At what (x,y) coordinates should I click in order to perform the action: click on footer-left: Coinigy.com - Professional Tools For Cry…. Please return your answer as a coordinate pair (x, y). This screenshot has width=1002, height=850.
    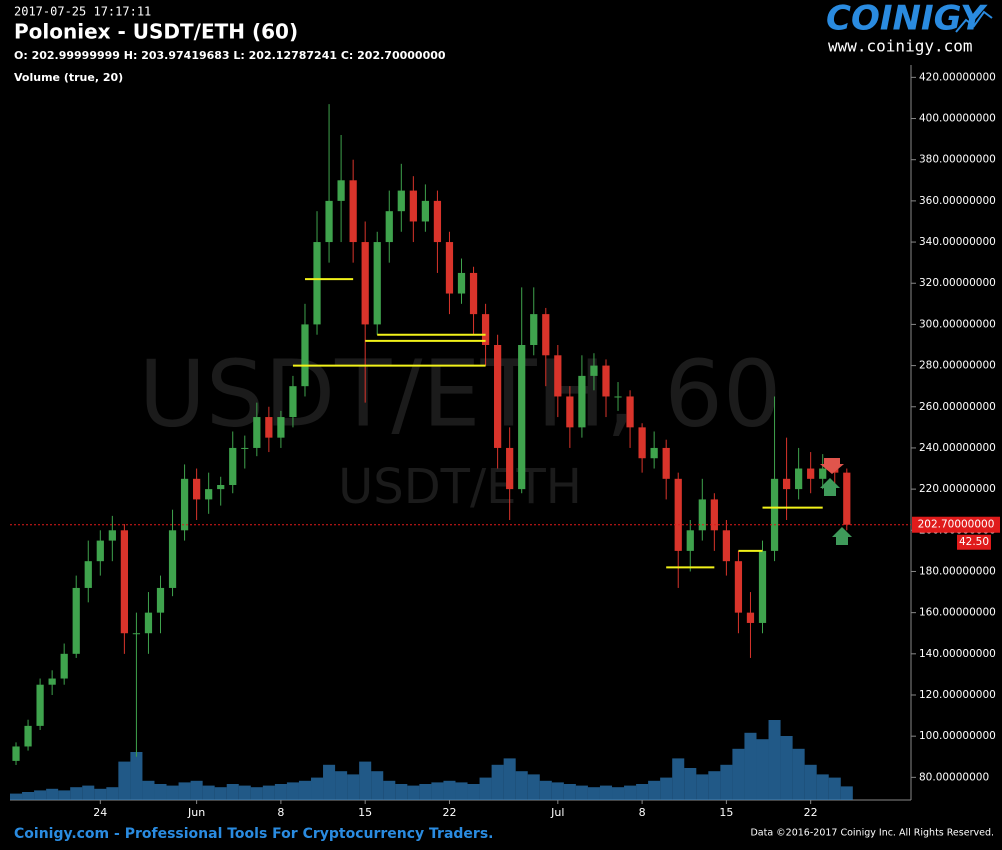
    Looking at the image, I should click on (253, 834).